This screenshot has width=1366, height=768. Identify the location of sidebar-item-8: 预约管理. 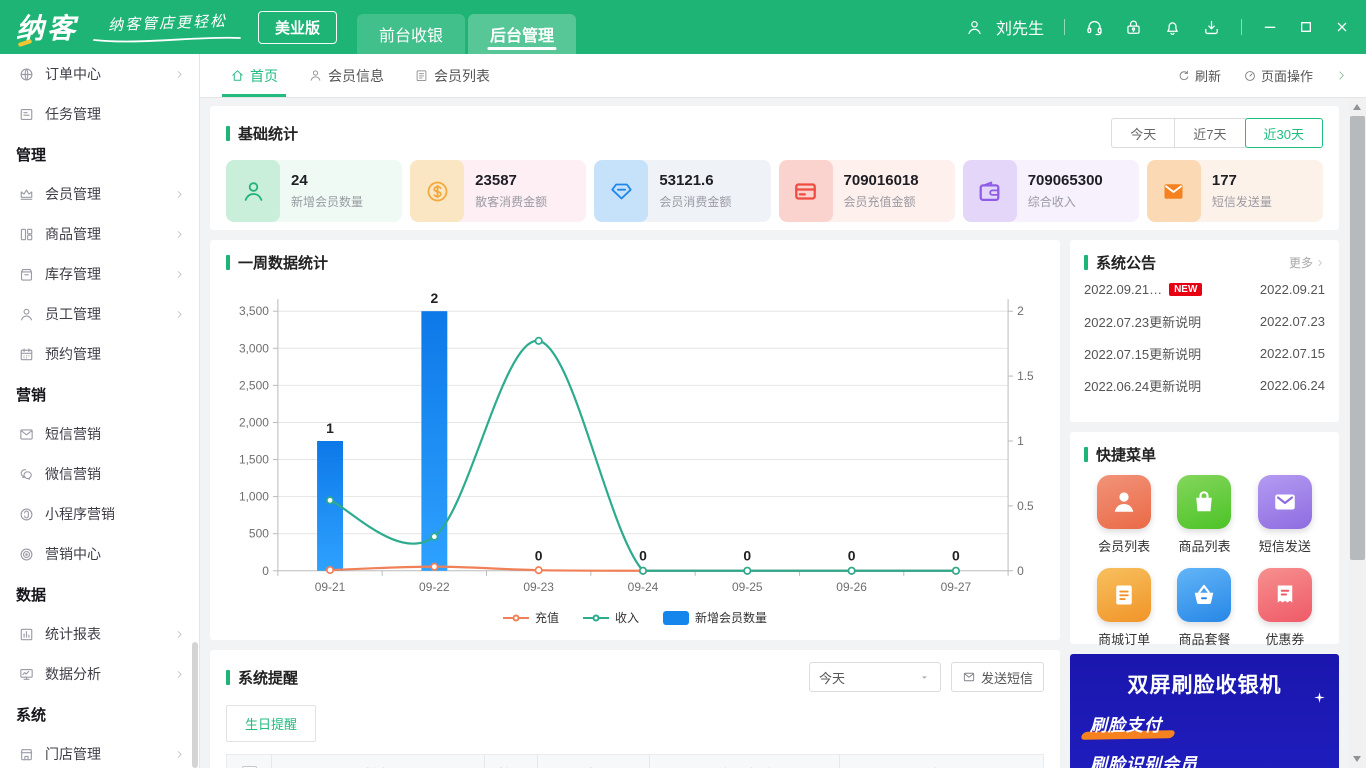
(99, 354).